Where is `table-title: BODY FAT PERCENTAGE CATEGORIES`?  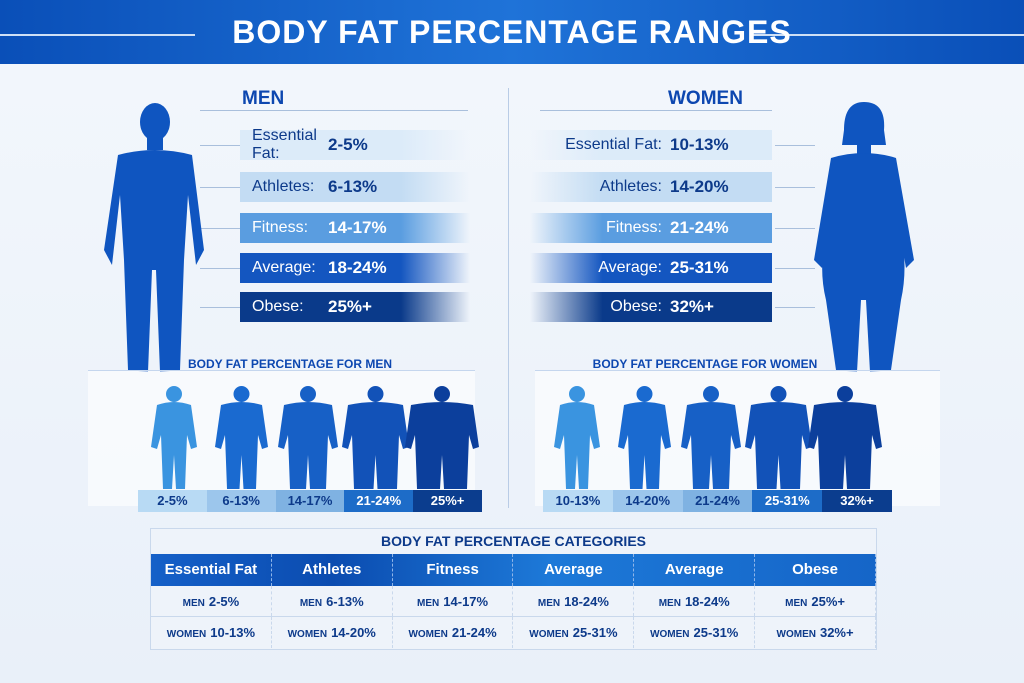 table-title: BODY FAT PERCENTAGE CATEGORIES is located at coordinates (513, 541).